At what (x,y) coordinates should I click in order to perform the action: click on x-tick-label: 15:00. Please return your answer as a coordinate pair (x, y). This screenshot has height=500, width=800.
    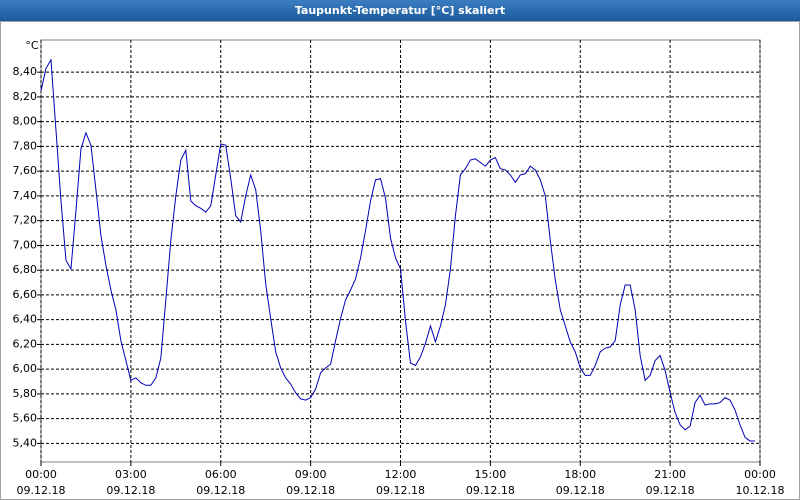
    Looking at the image, I should click on (491, 474).